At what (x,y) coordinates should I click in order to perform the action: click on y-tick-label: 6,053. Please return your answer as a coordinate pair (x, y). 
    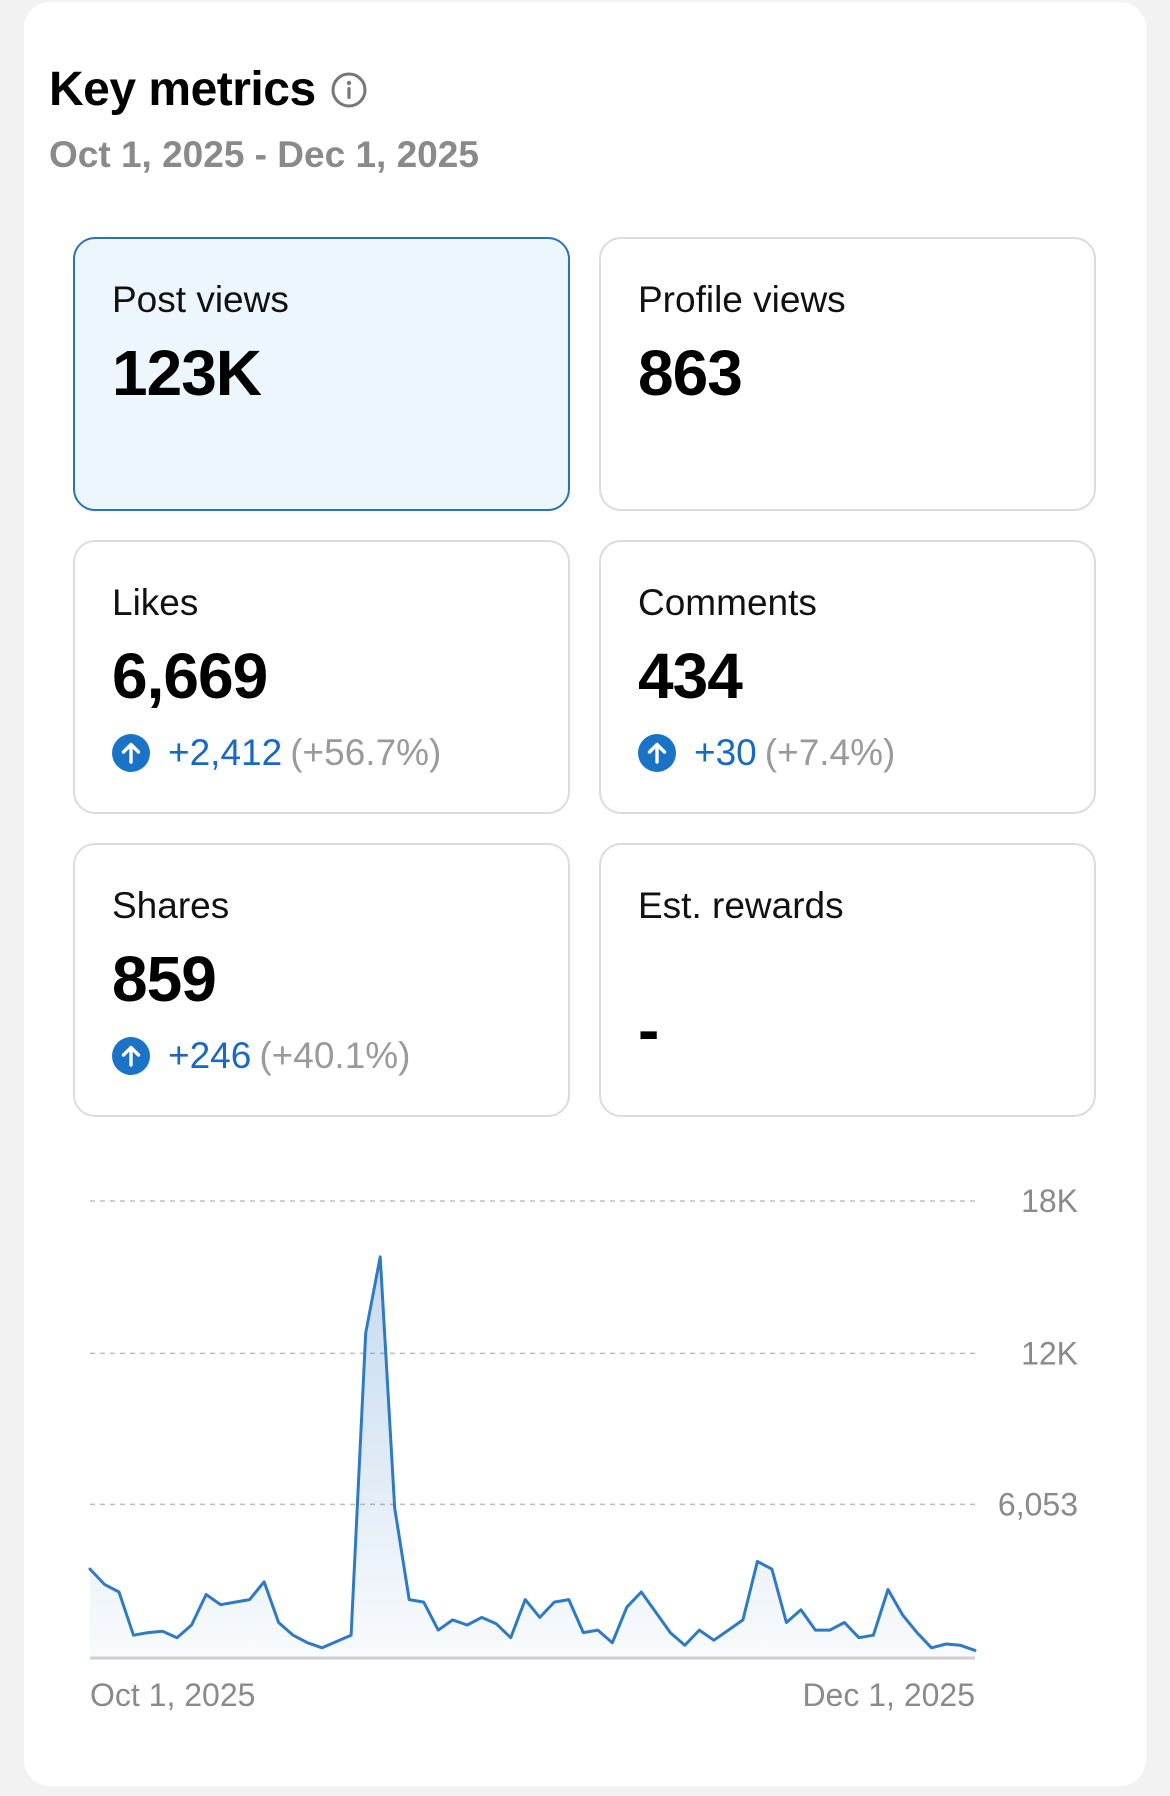
    Looking at the image, I should click on (1038, 1504).